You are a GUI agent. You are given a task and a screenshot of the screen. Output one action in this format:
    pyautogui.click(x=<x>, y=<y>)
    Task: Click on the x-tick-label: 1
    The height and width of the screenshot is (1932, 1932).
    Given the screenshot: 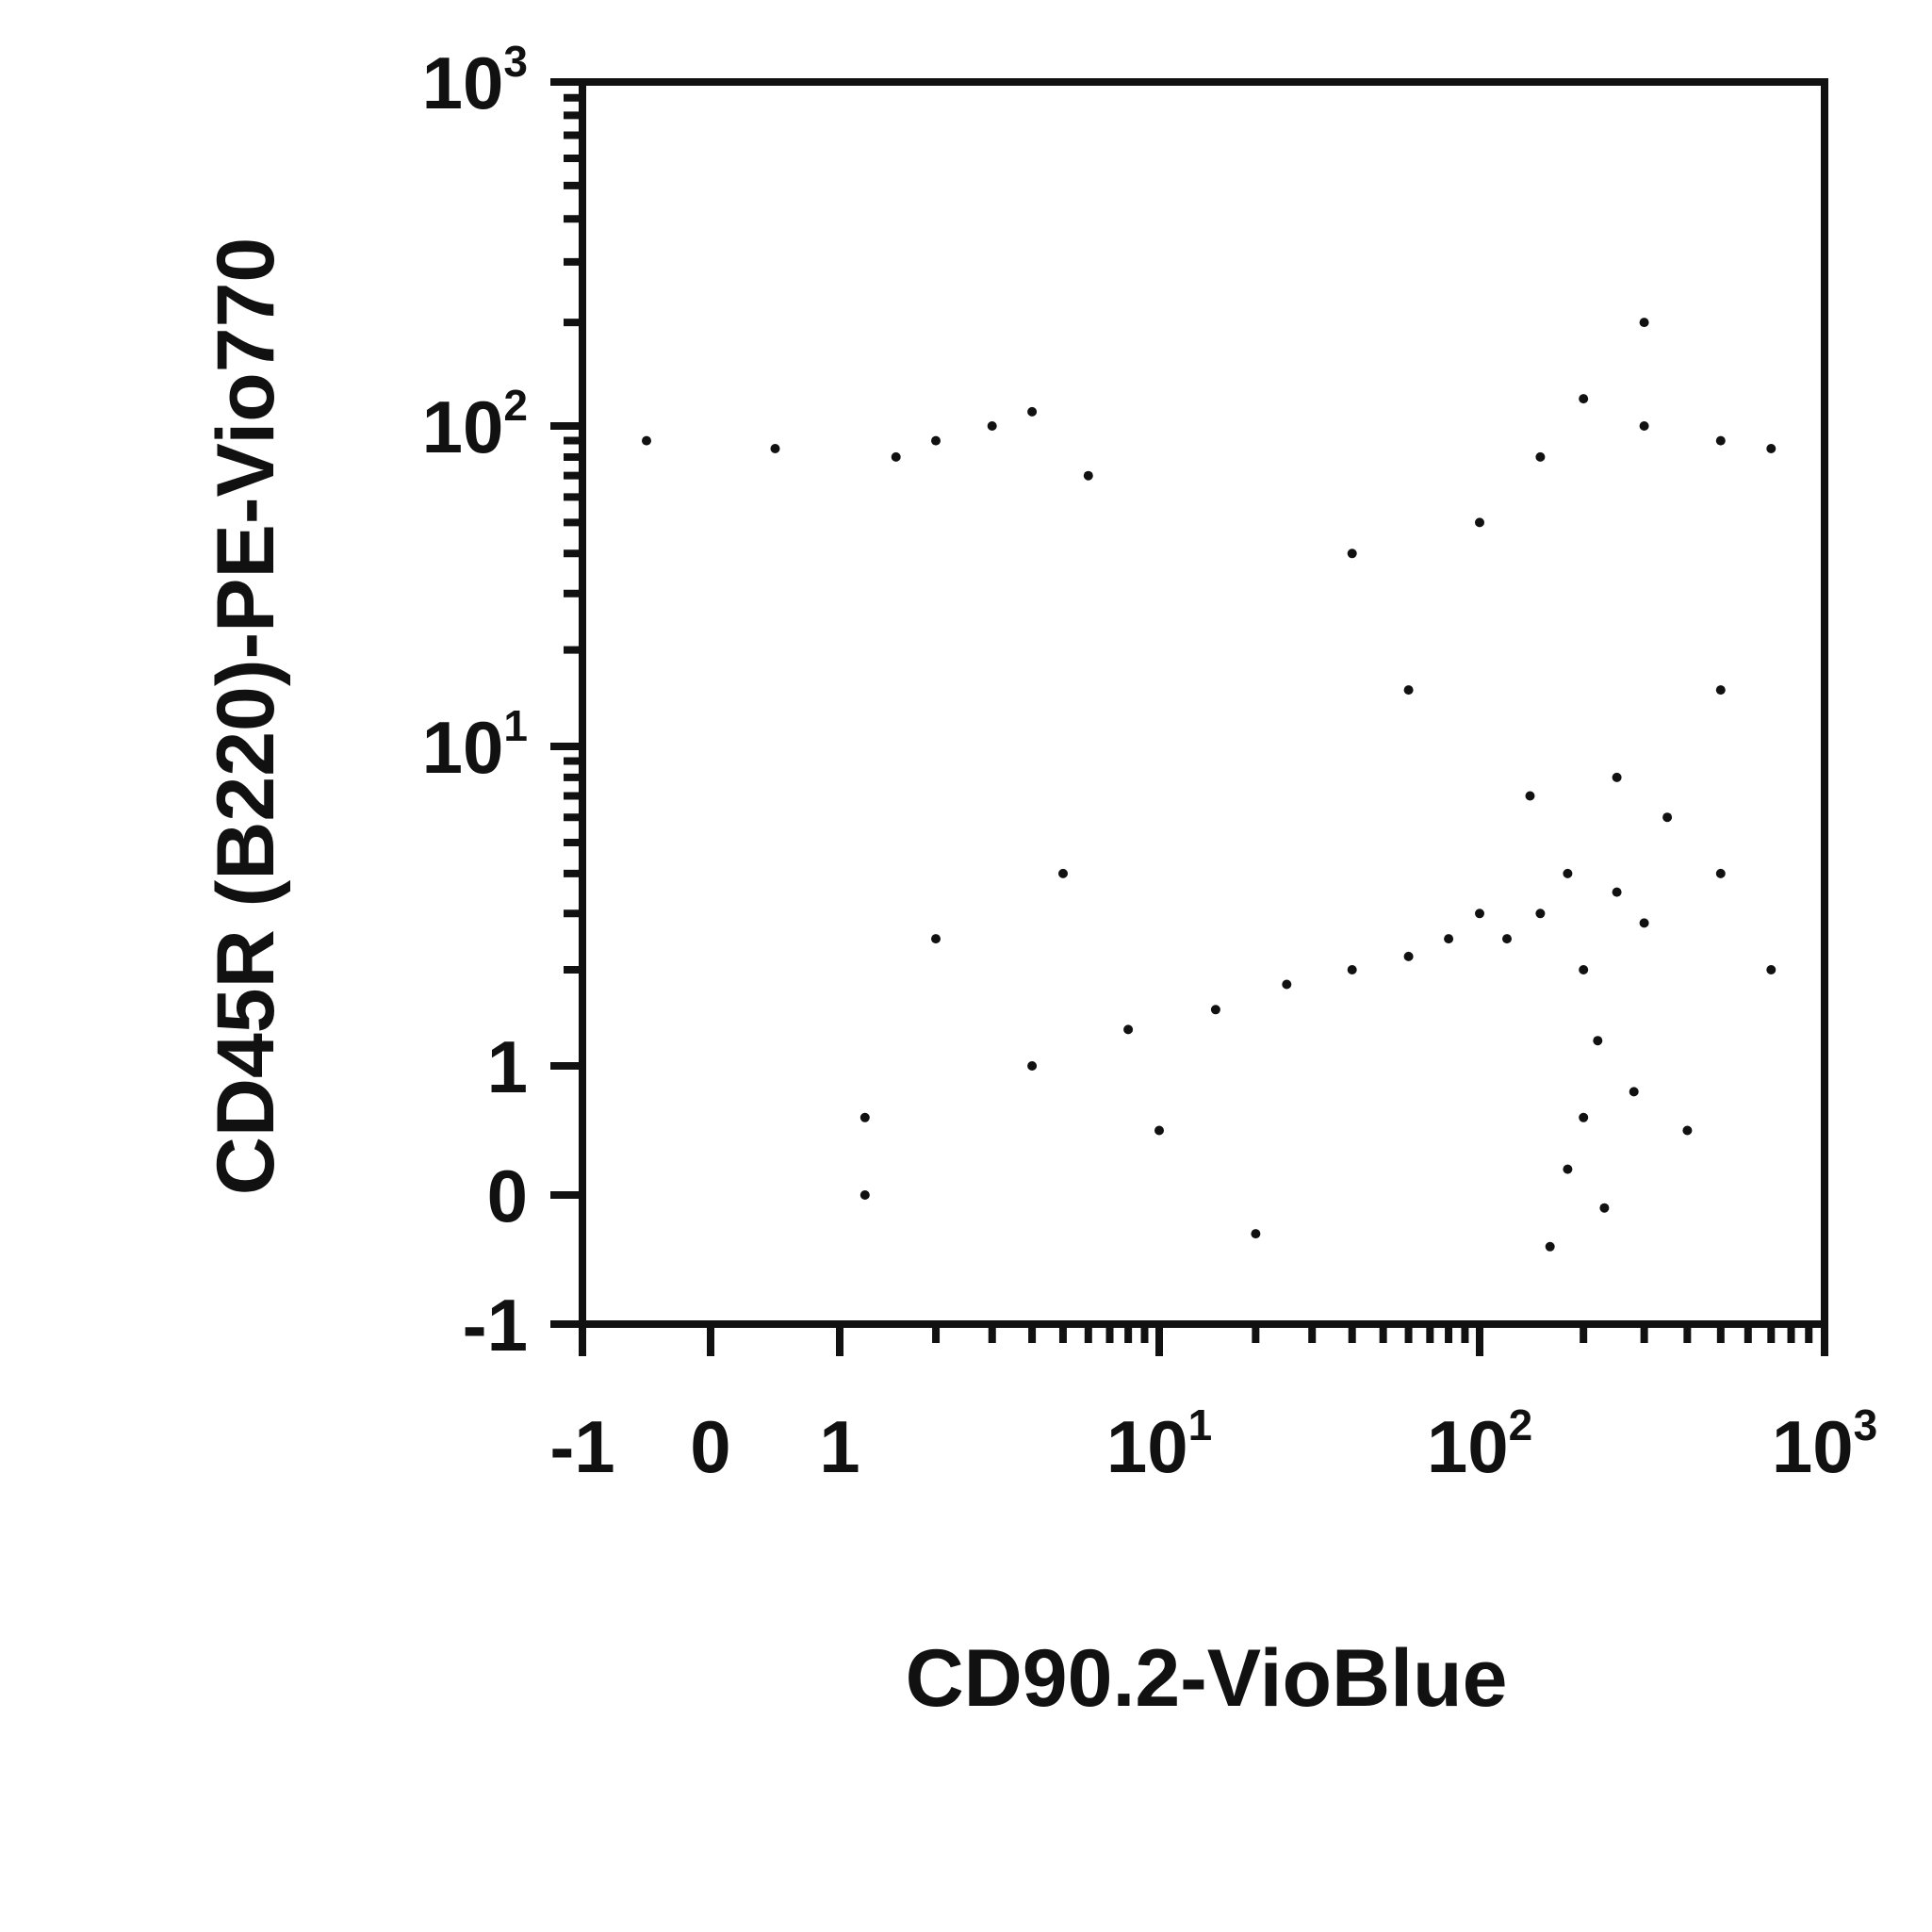 What is the action you would take?
    pyautogui.click(x=839, y=1446)
    